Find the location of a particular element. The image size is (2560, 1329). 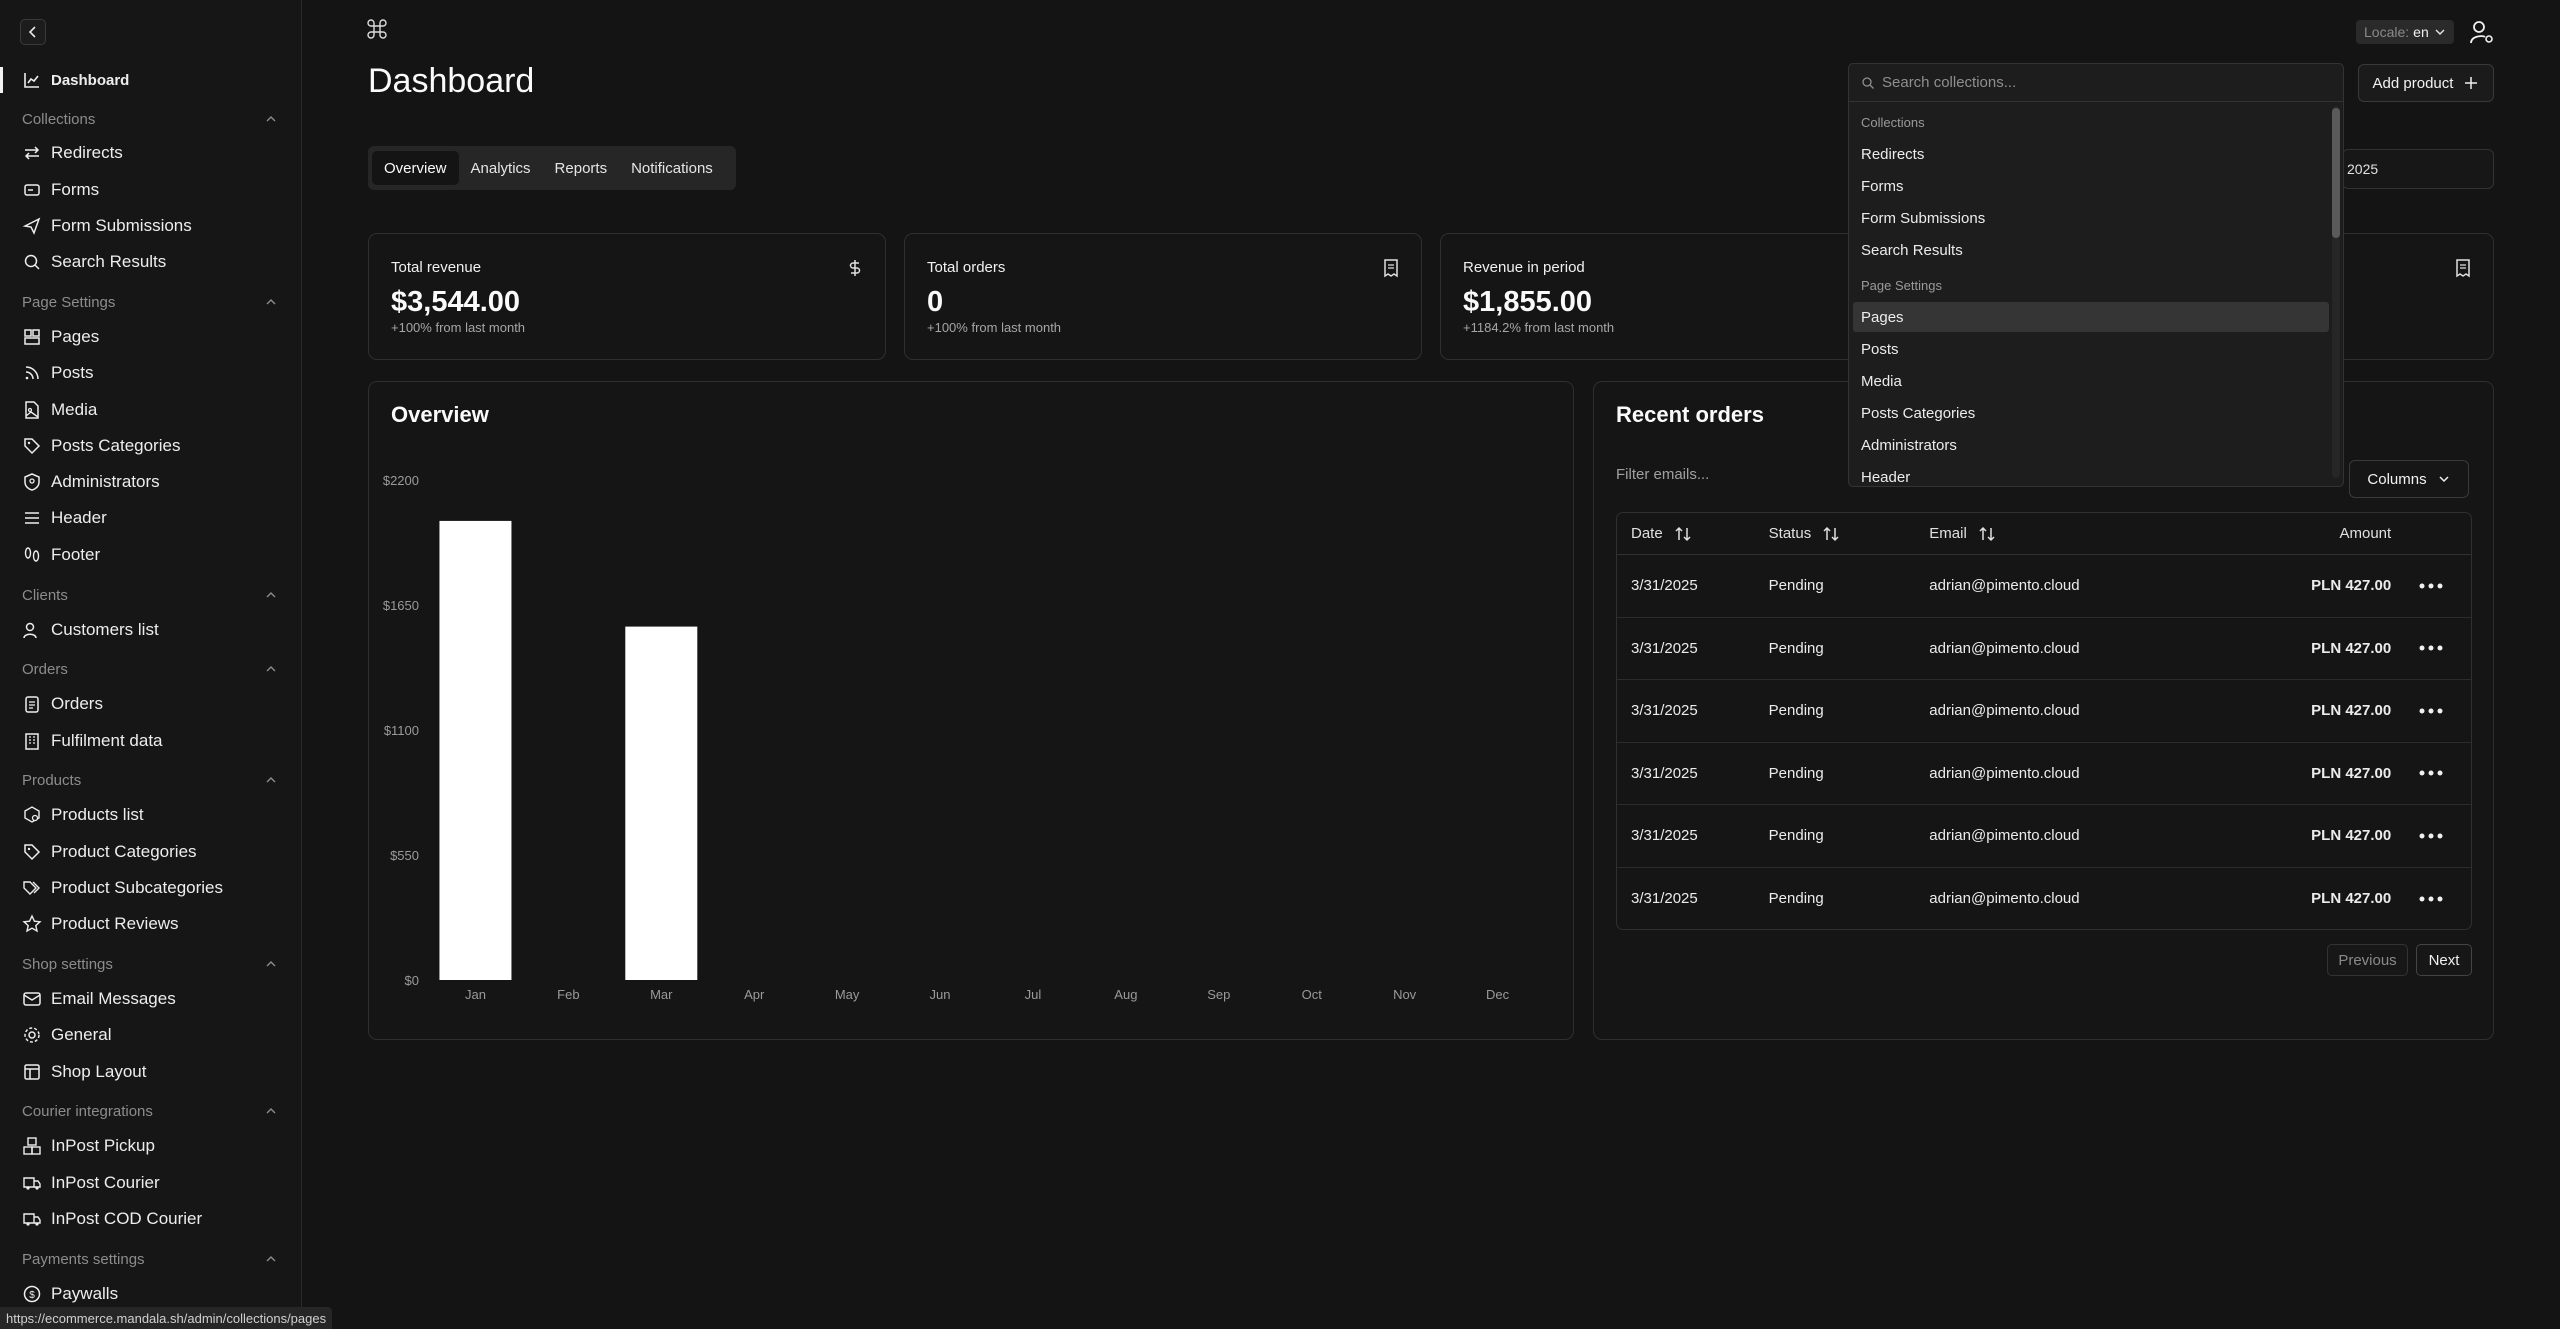

scrollbar-thumb is located at coordinates (2336, 173).